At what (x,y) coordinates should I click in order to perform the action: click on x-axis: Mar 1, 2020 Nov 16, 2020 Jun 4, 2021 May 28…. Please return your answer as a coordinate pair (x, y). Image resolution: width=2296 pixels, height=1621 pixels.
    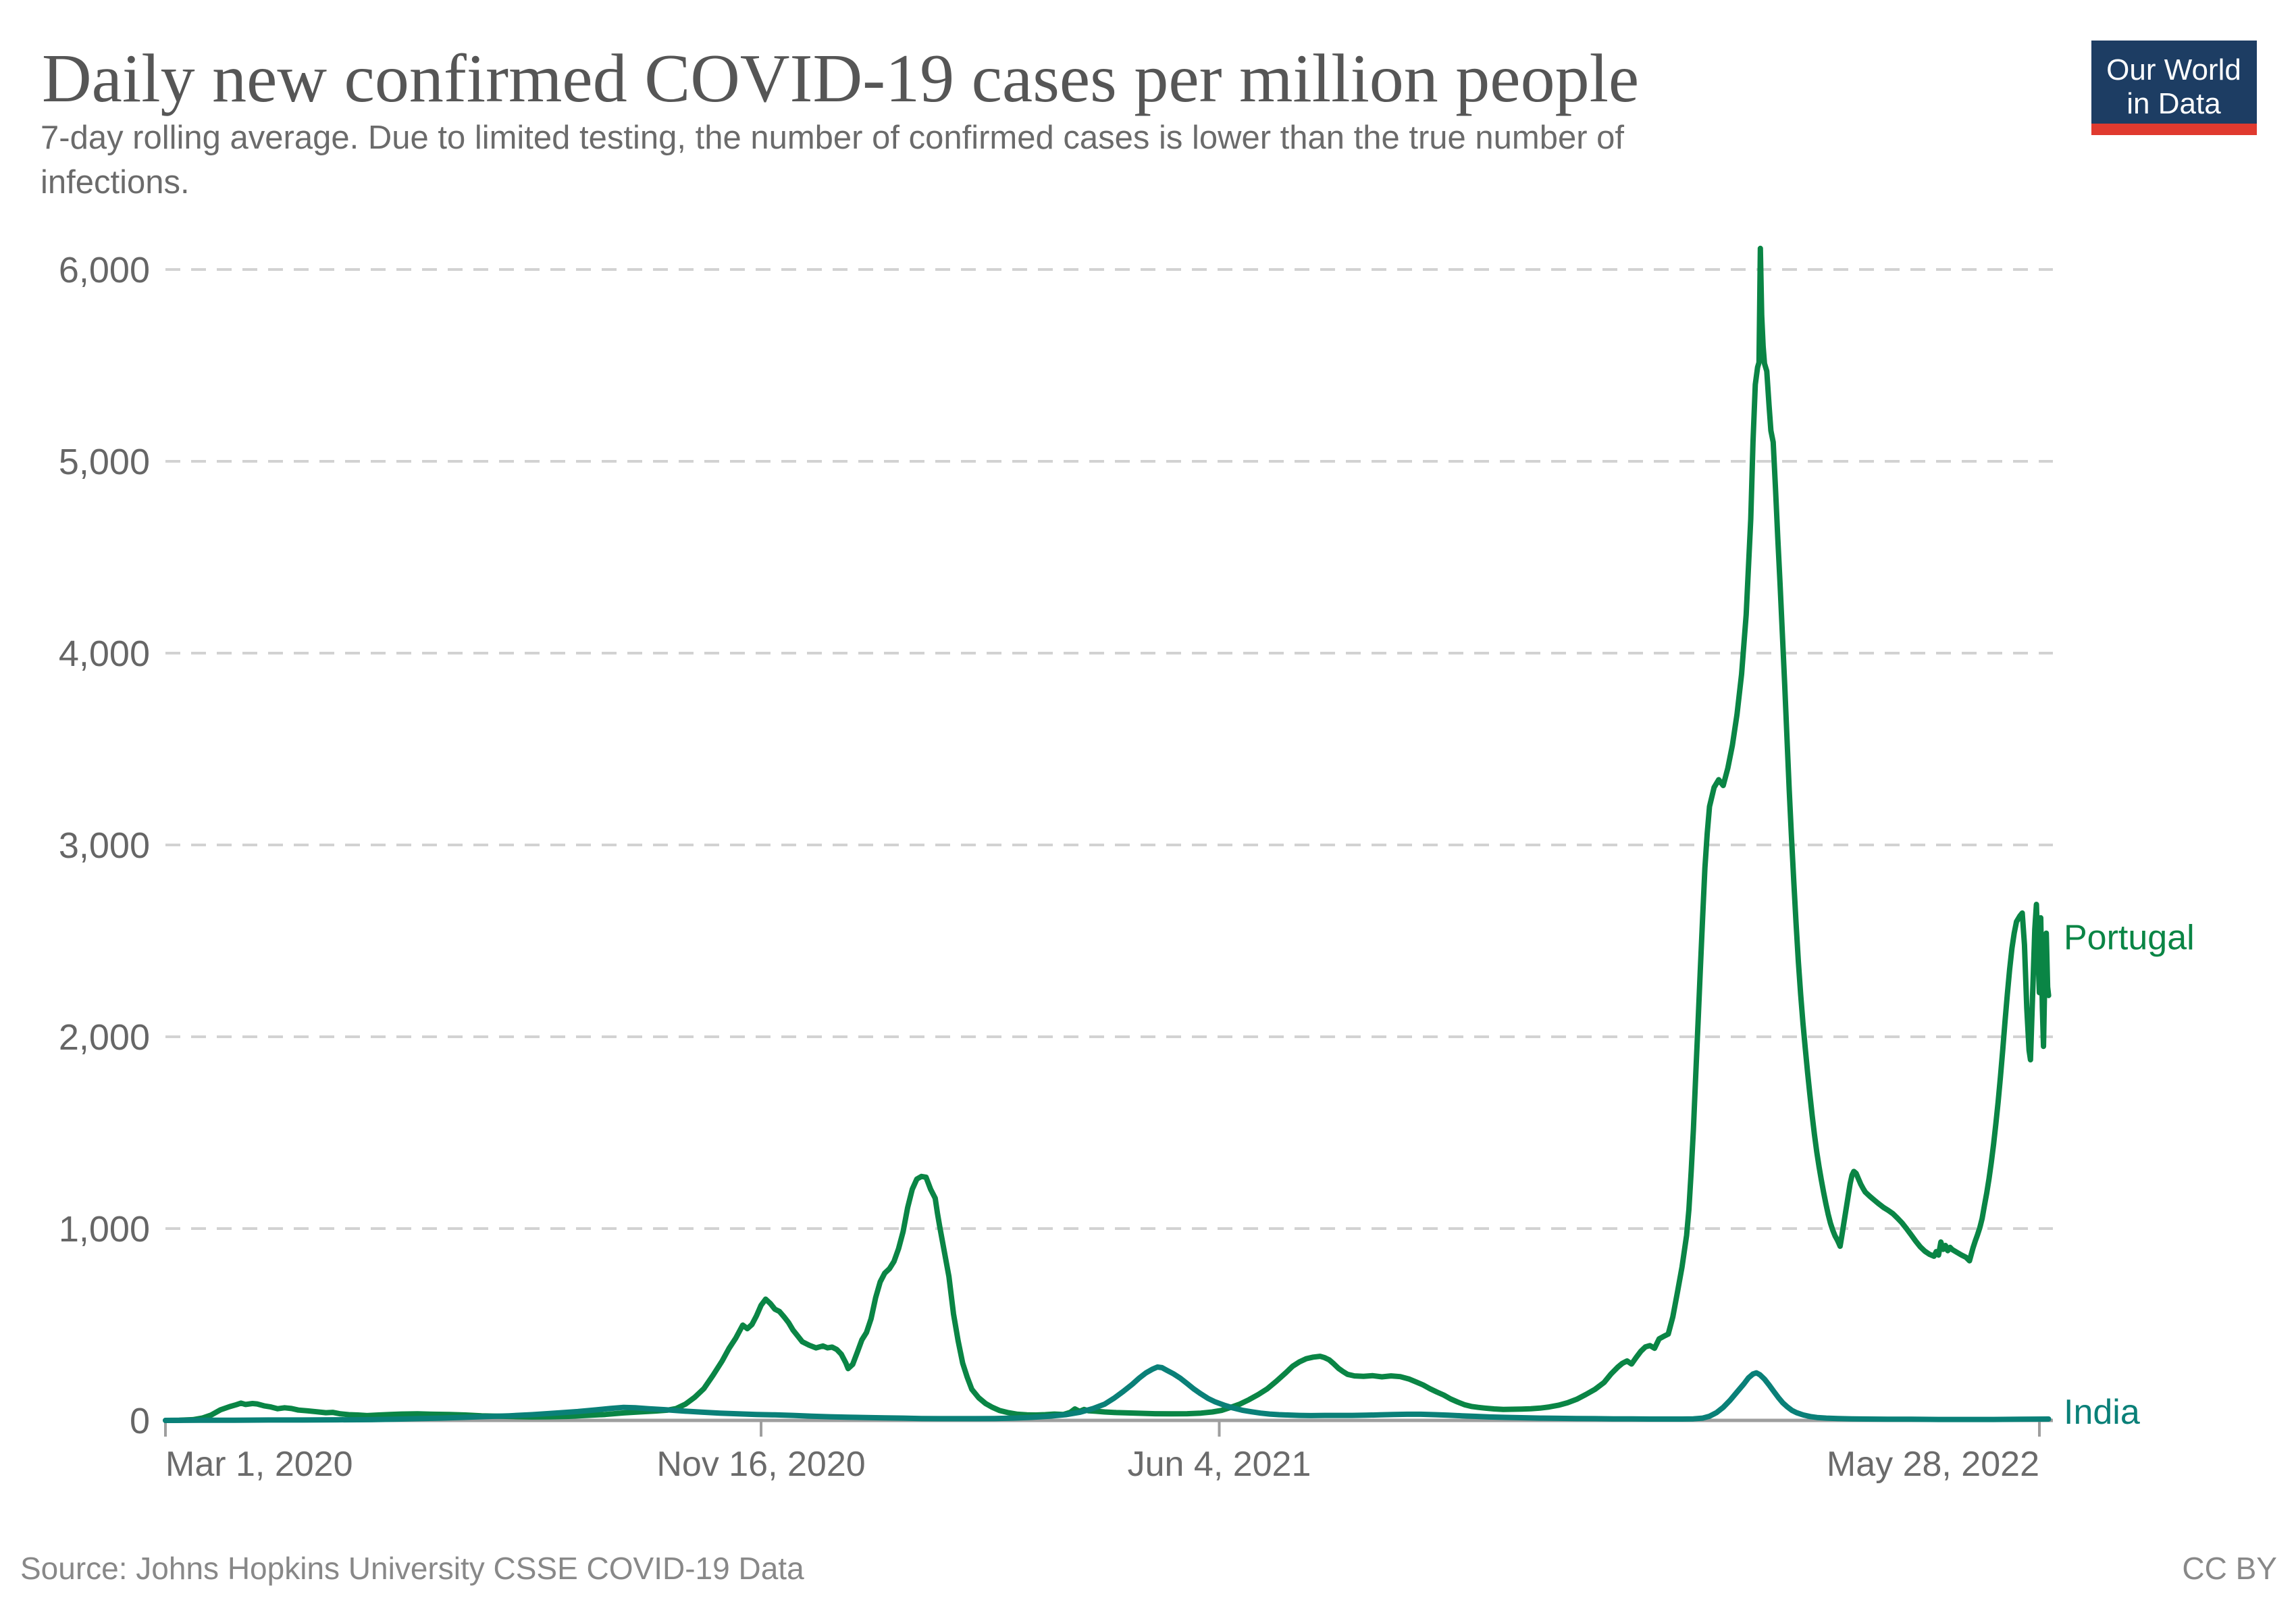
    Looking at the image, I should click on (1102, 1452).